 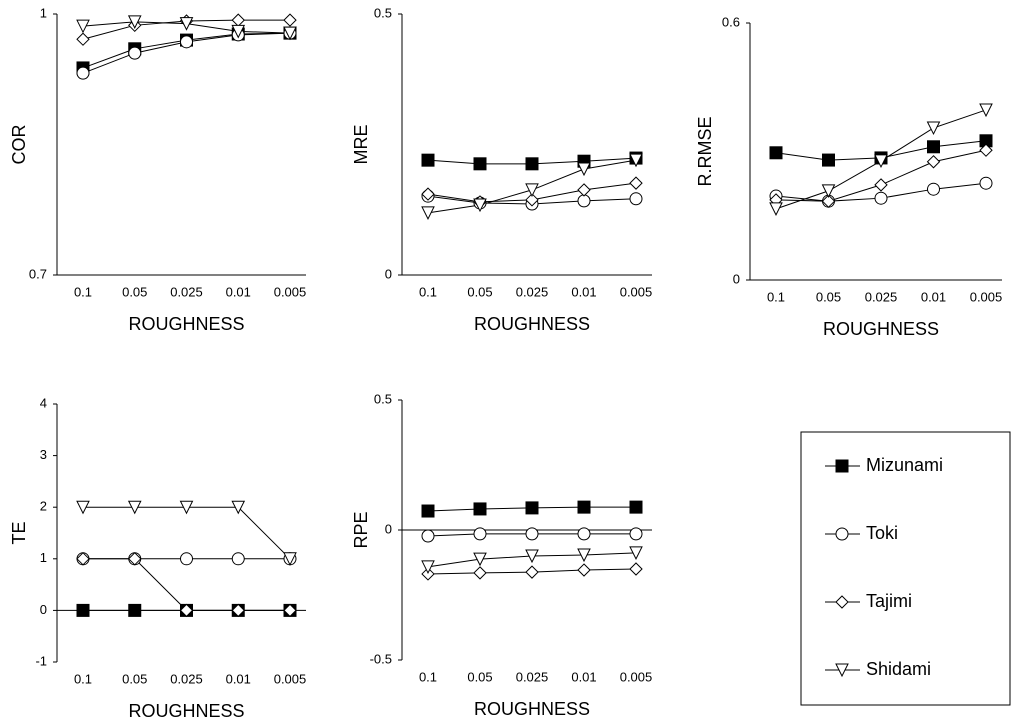 What do you see at coordinates (898, 669) in the screenshot?
I see `legend-label: Shidami` at bounding box center [898, 669].